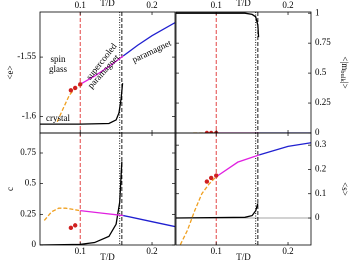 The height and width of the screenshot is (265, 354). Describe the element at coordinates (345, 85) in the screenshot. I see `y-axis-label-end: |>` at that location.